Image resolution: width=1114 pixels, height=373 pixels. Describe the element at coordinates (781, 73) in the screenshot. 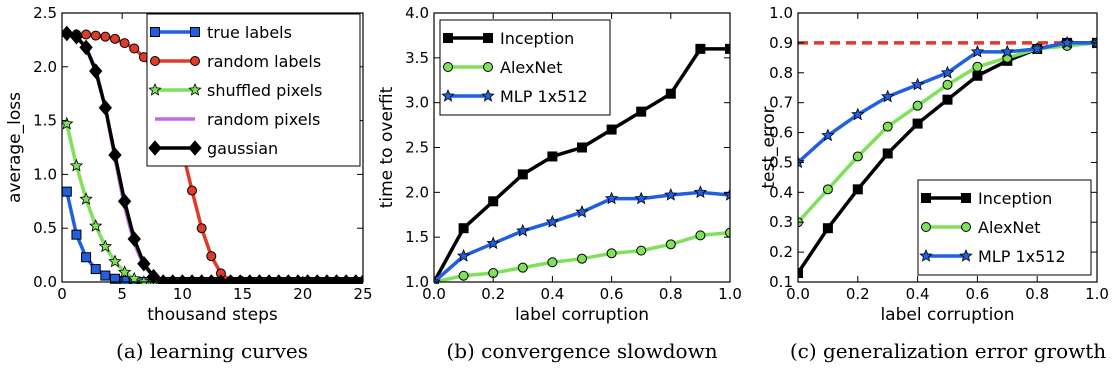

I see `y-tick-label: 0.8` at that location.